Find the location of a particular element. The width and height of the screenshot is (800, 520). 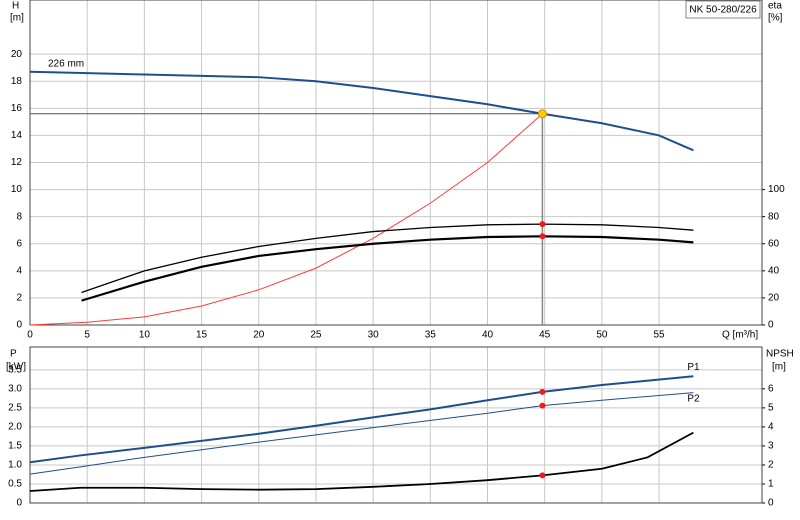

y-tick-label: 14 is located at coordinates (17, 135).